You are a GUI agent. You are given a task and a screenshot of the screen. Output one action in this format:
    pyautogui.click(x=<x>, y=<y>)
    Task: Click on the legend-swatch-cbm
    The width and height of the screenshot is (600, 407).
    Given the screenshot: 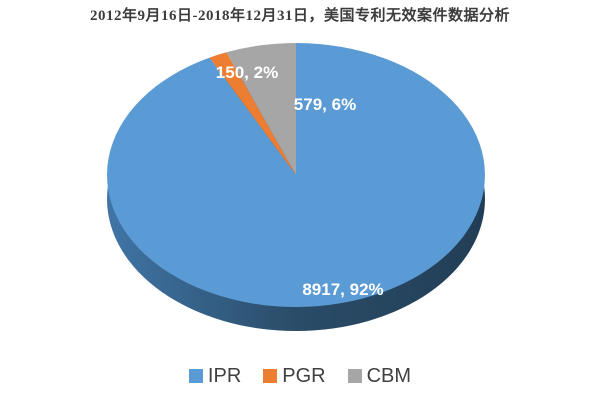 What is the action you would take?
    pyautogui.click(x=354, y=376)
    